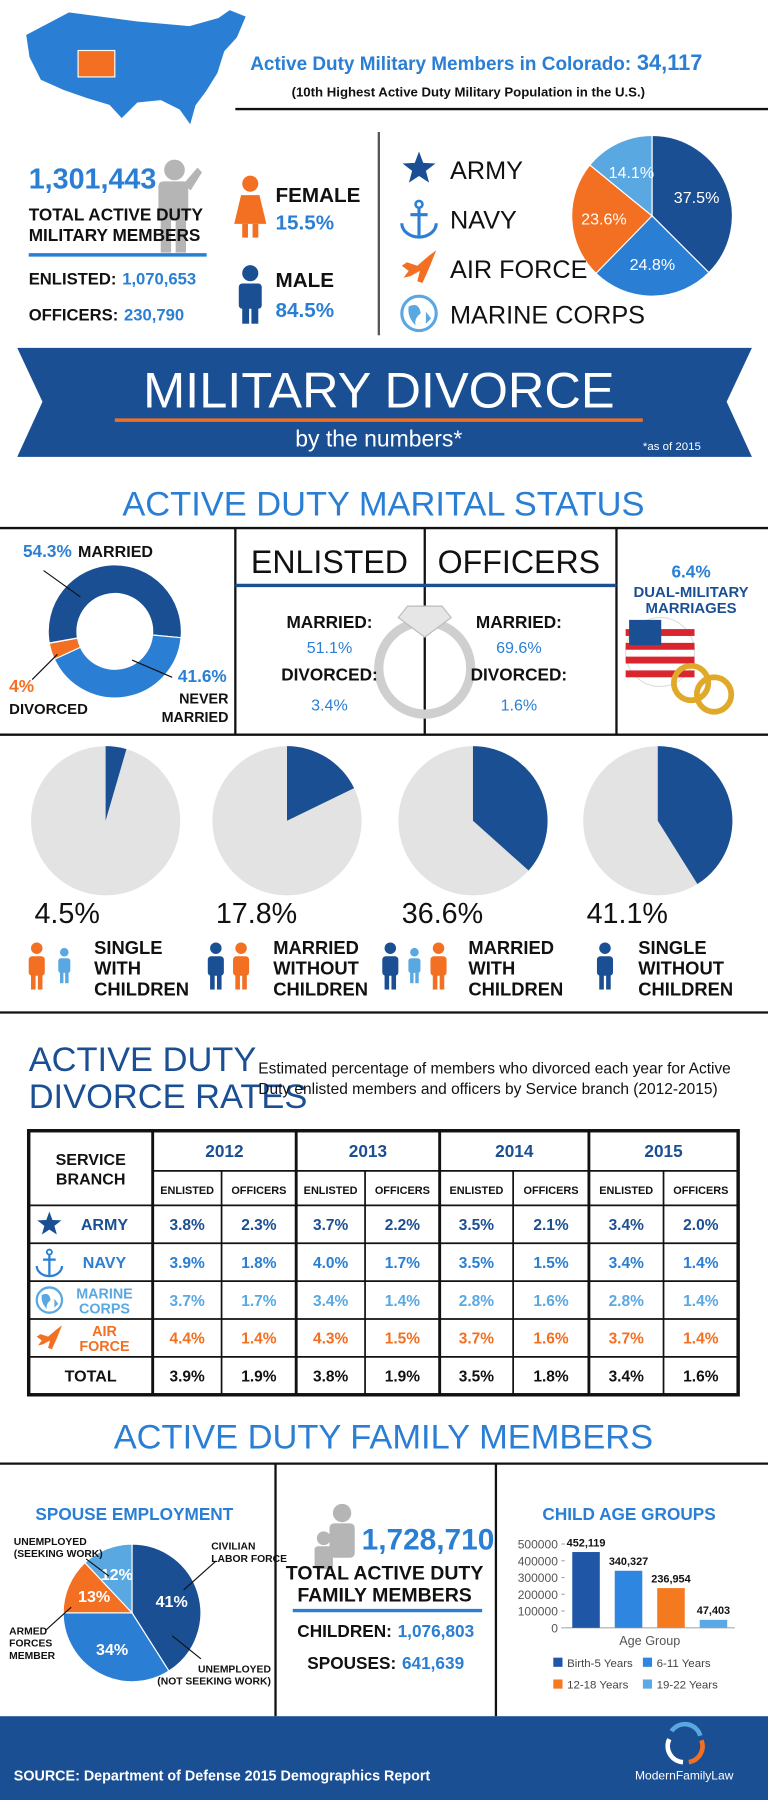 Image resolution: width=768 pixels, height=1805 pixels. Describe the element at coordinates (159, 279) in the screenshot. I see `enlisted-total-value: 1,070,653` at that location.